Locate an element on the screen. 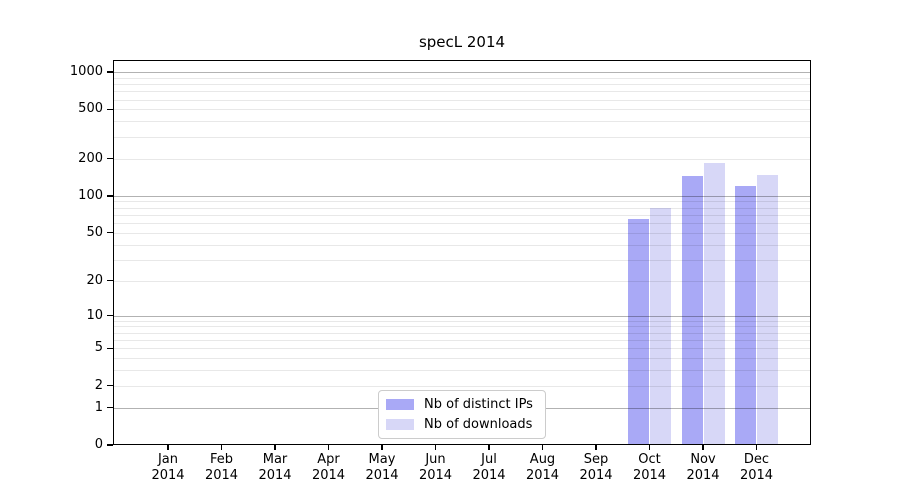  legend-entry-downloads: Nb of downloads is located at coordinates (459, 424).